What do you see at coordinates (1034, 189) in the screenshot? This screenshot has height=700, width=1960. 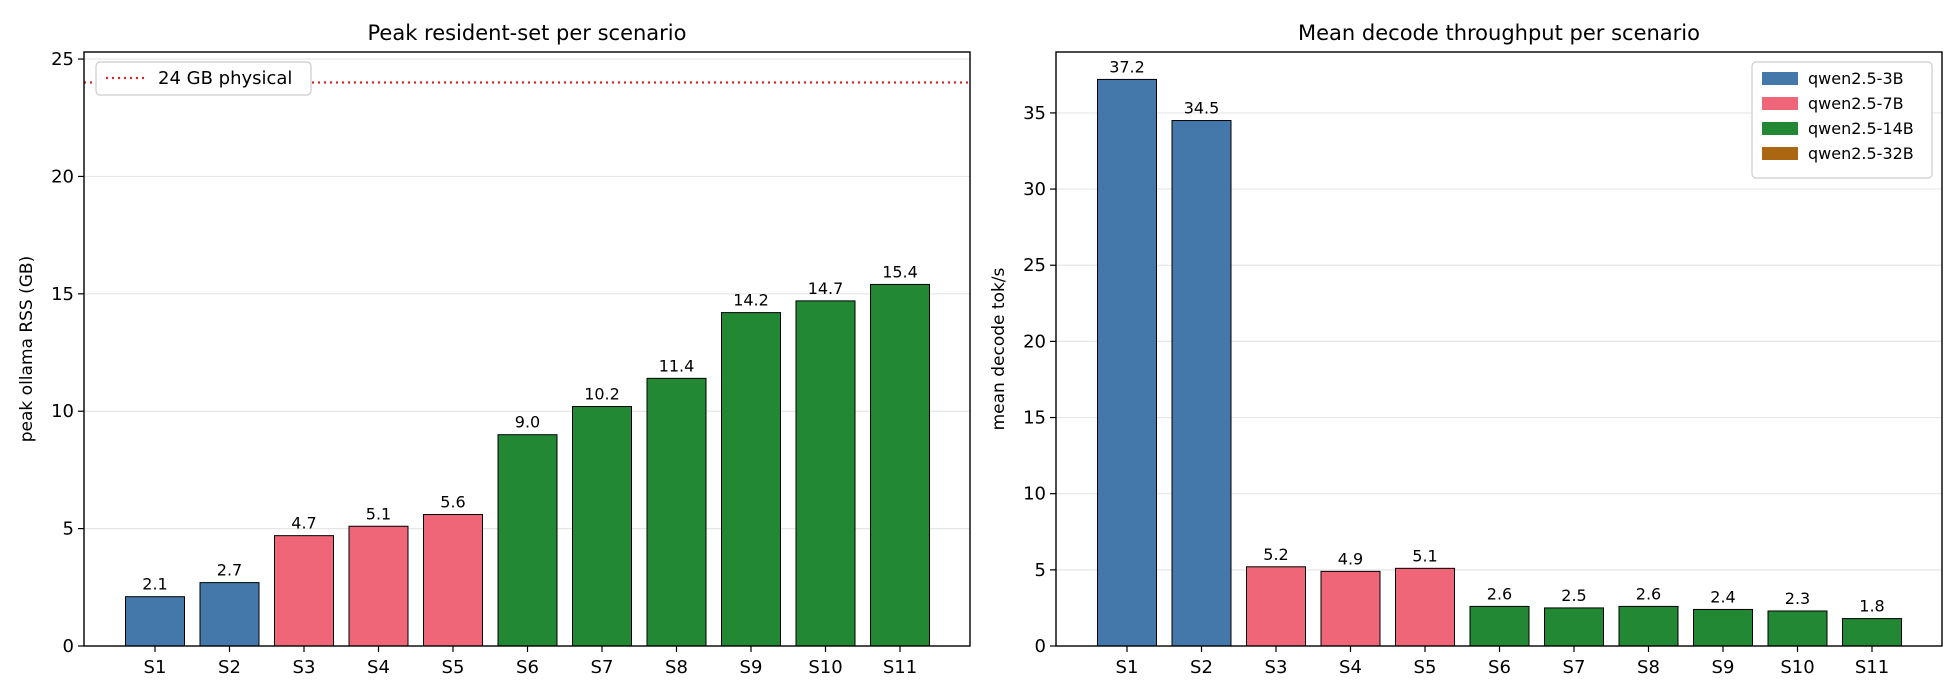 I see `throughput-y-tick-label: 30` at bounding box center [1034, 189].